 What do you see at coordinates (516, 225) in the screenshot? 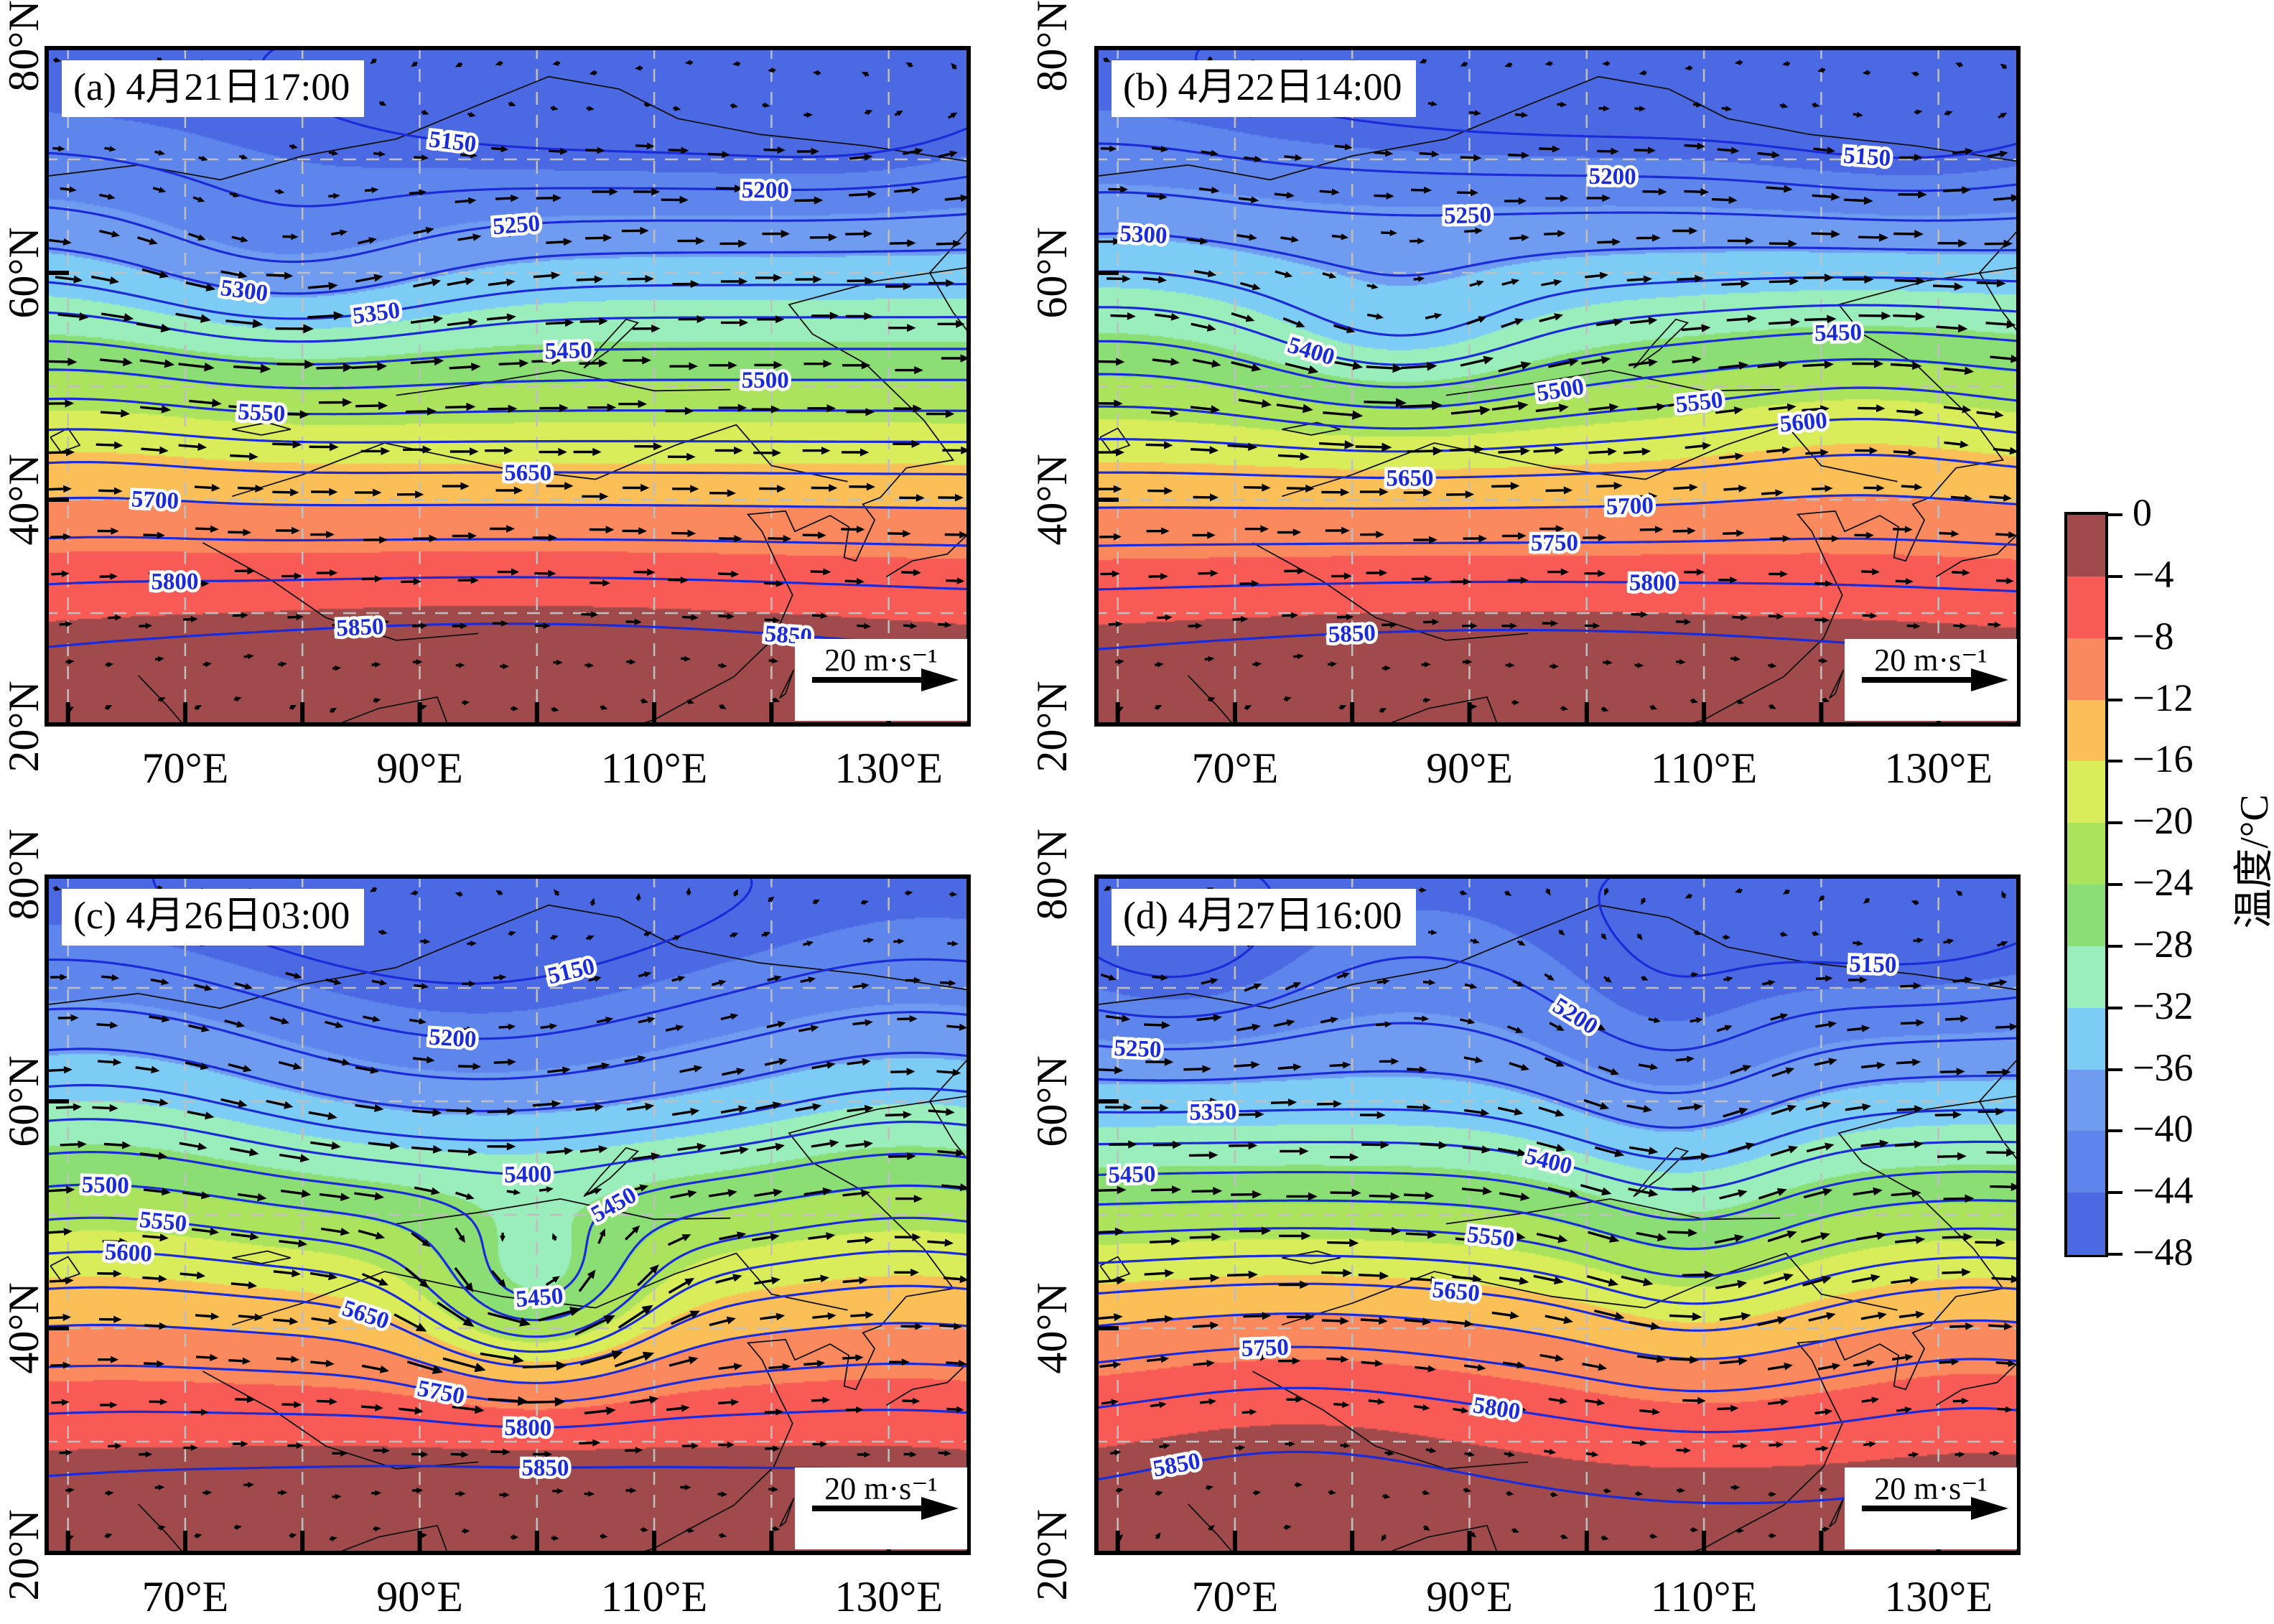
I see `contour-label-5250: 5250` at bounding box center [516, 225].